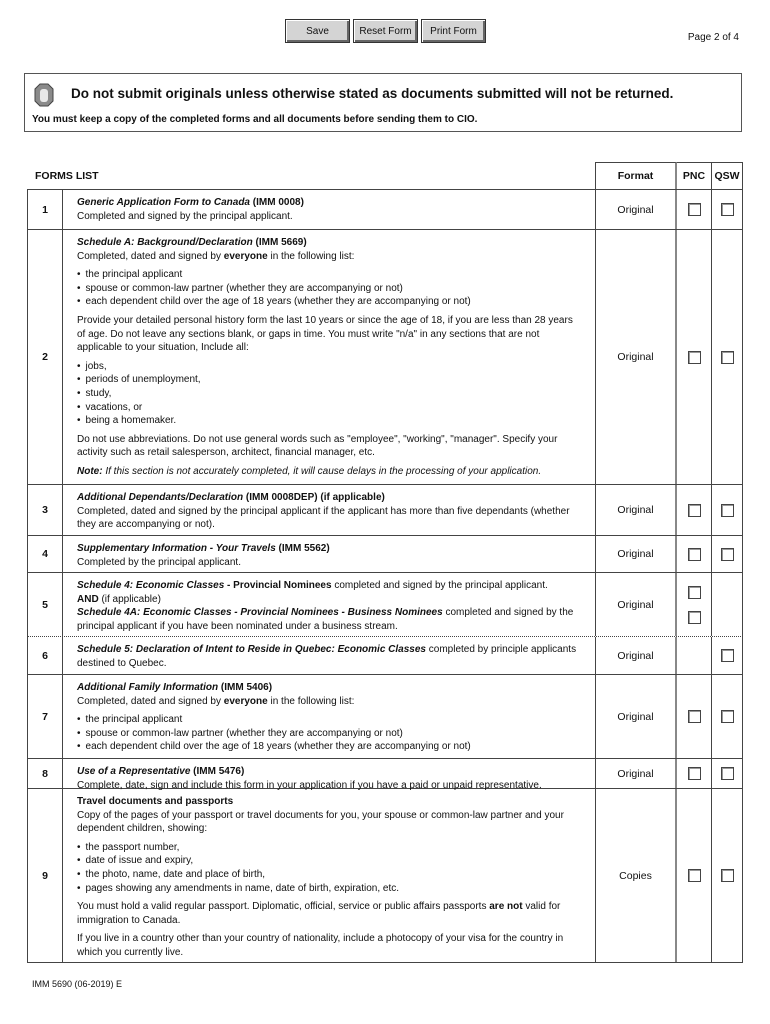 This screenshot has width=770, height=1024. Describe the element at coordinates (44, 95) in the screenshot. I see `stop-hand-icon` at that location.